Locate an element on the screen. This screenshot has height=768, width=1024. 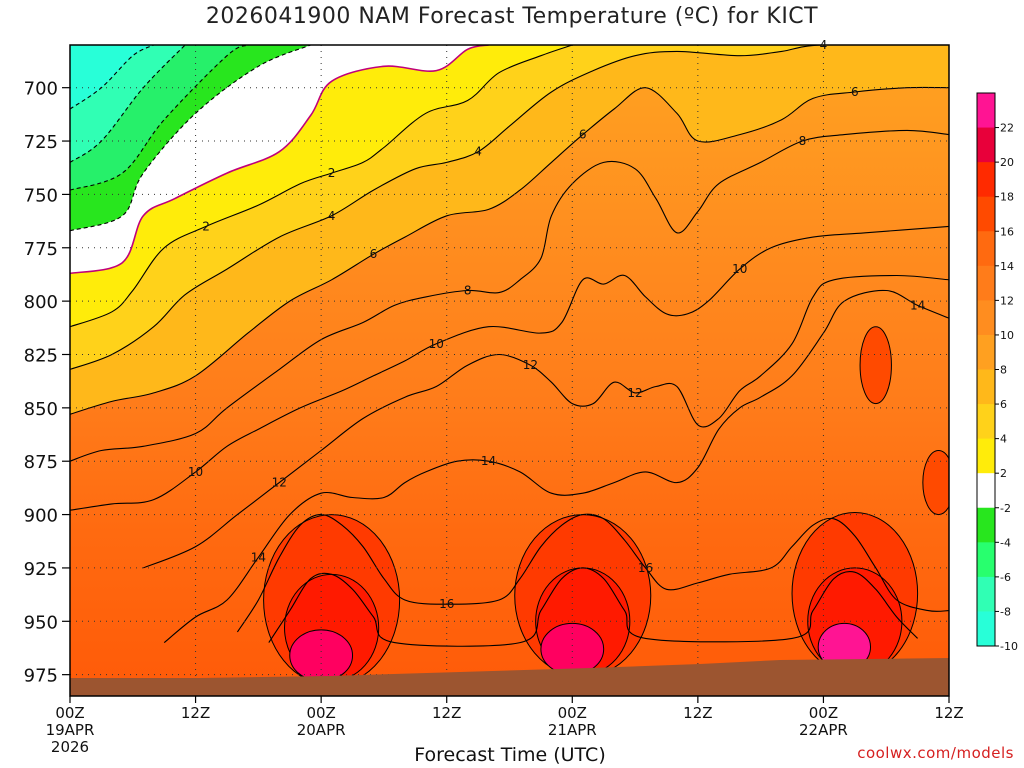
colorbar-legend: 22 20 18 16 14 12 10 8 6 4 2 -2 -4 -6 -8 -10 is located at coordinates (997, 372).